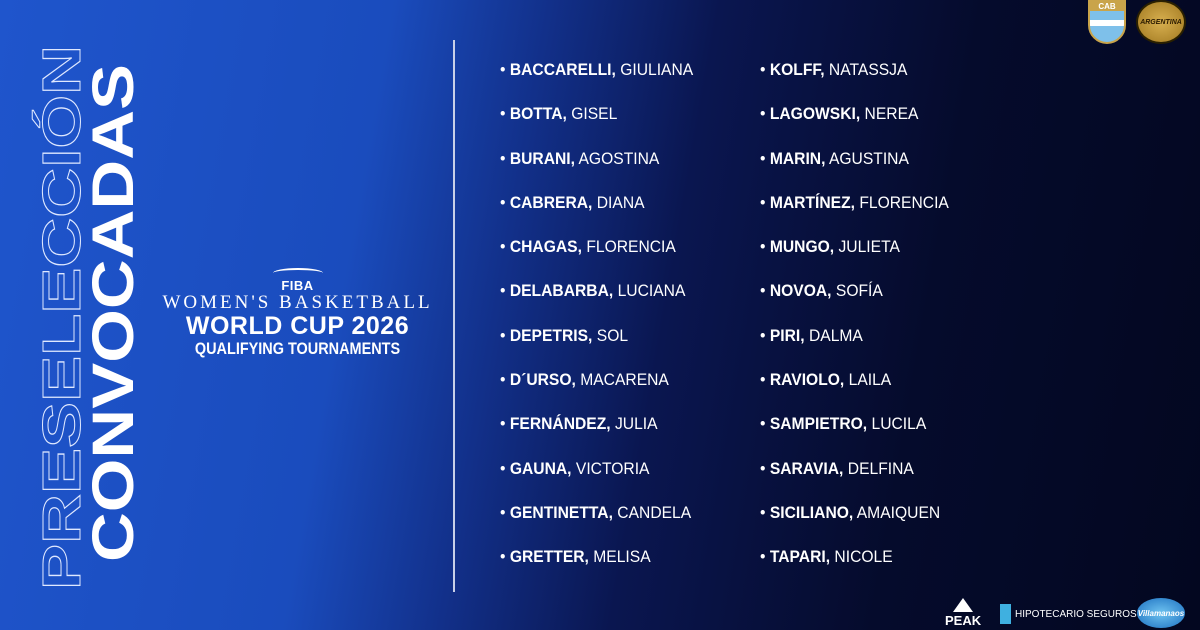  Describe the element at coordinates (612, 335) in the screenshot. I see `player-name: SOL` at that location.